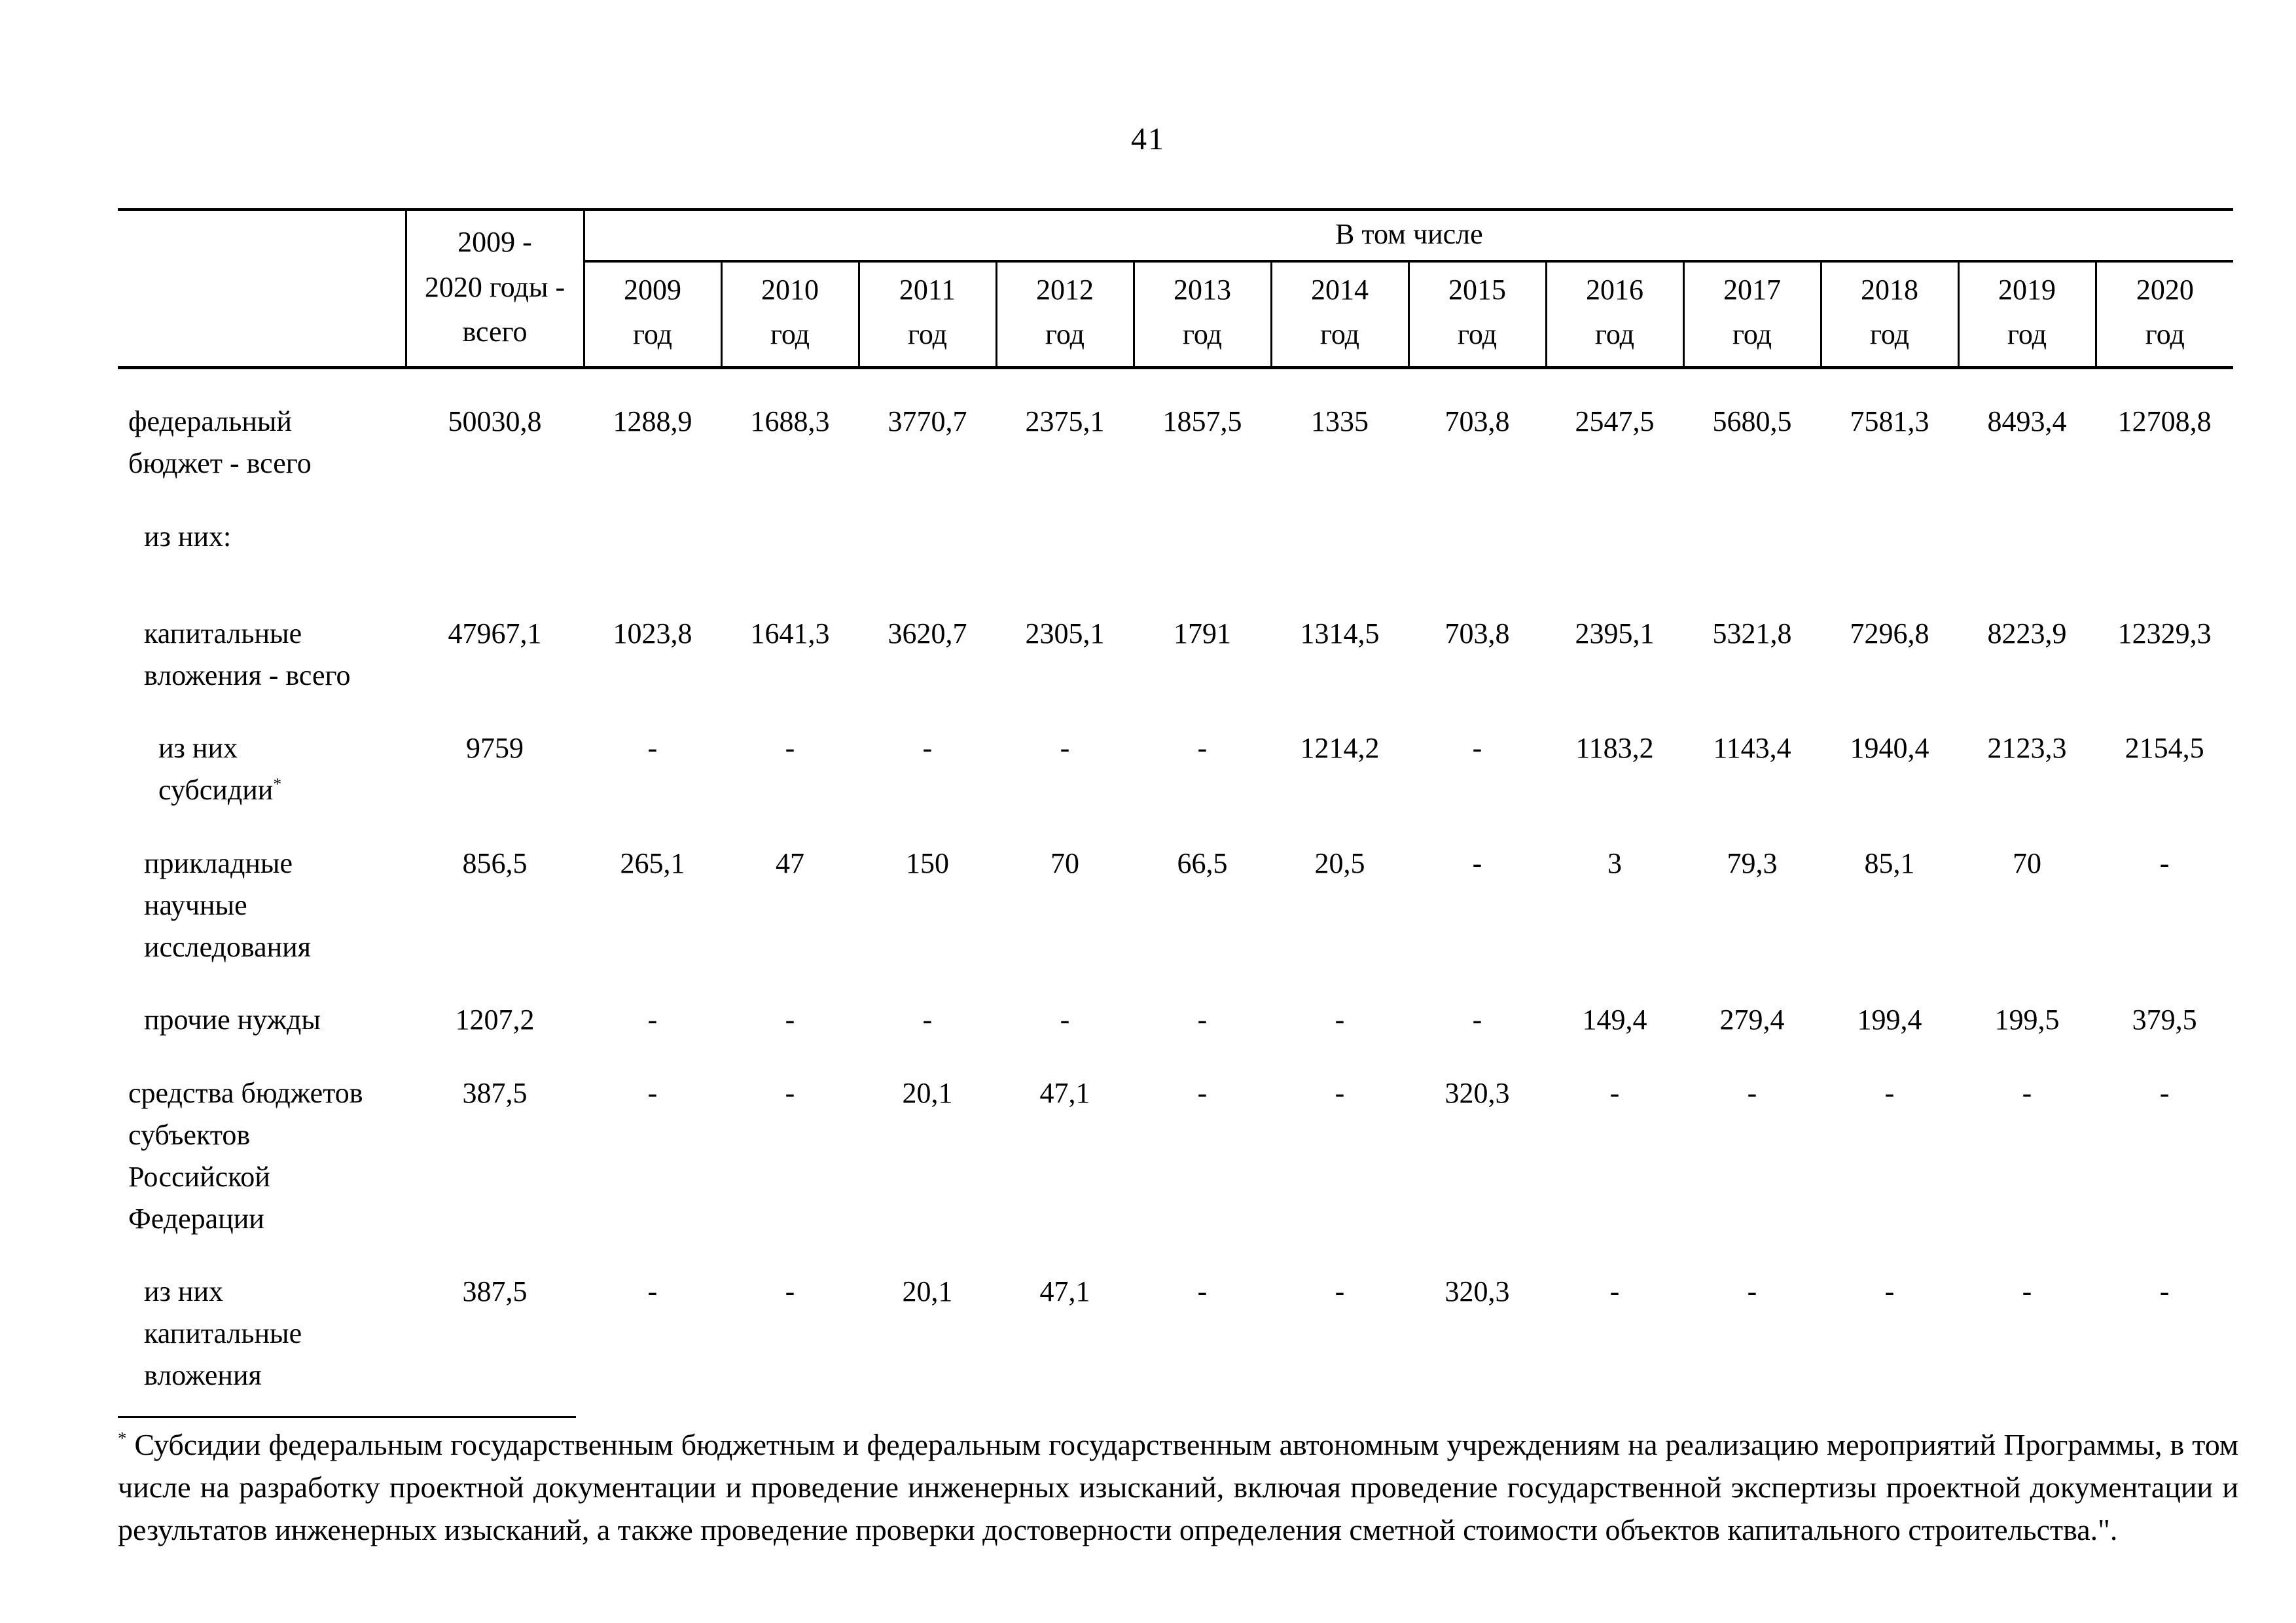 This screenshot has width=2296, height=1623. What do you see at coordinates (262, 290) in the screenshot?
I see `corner-cell` at bounding box center [262, 290].